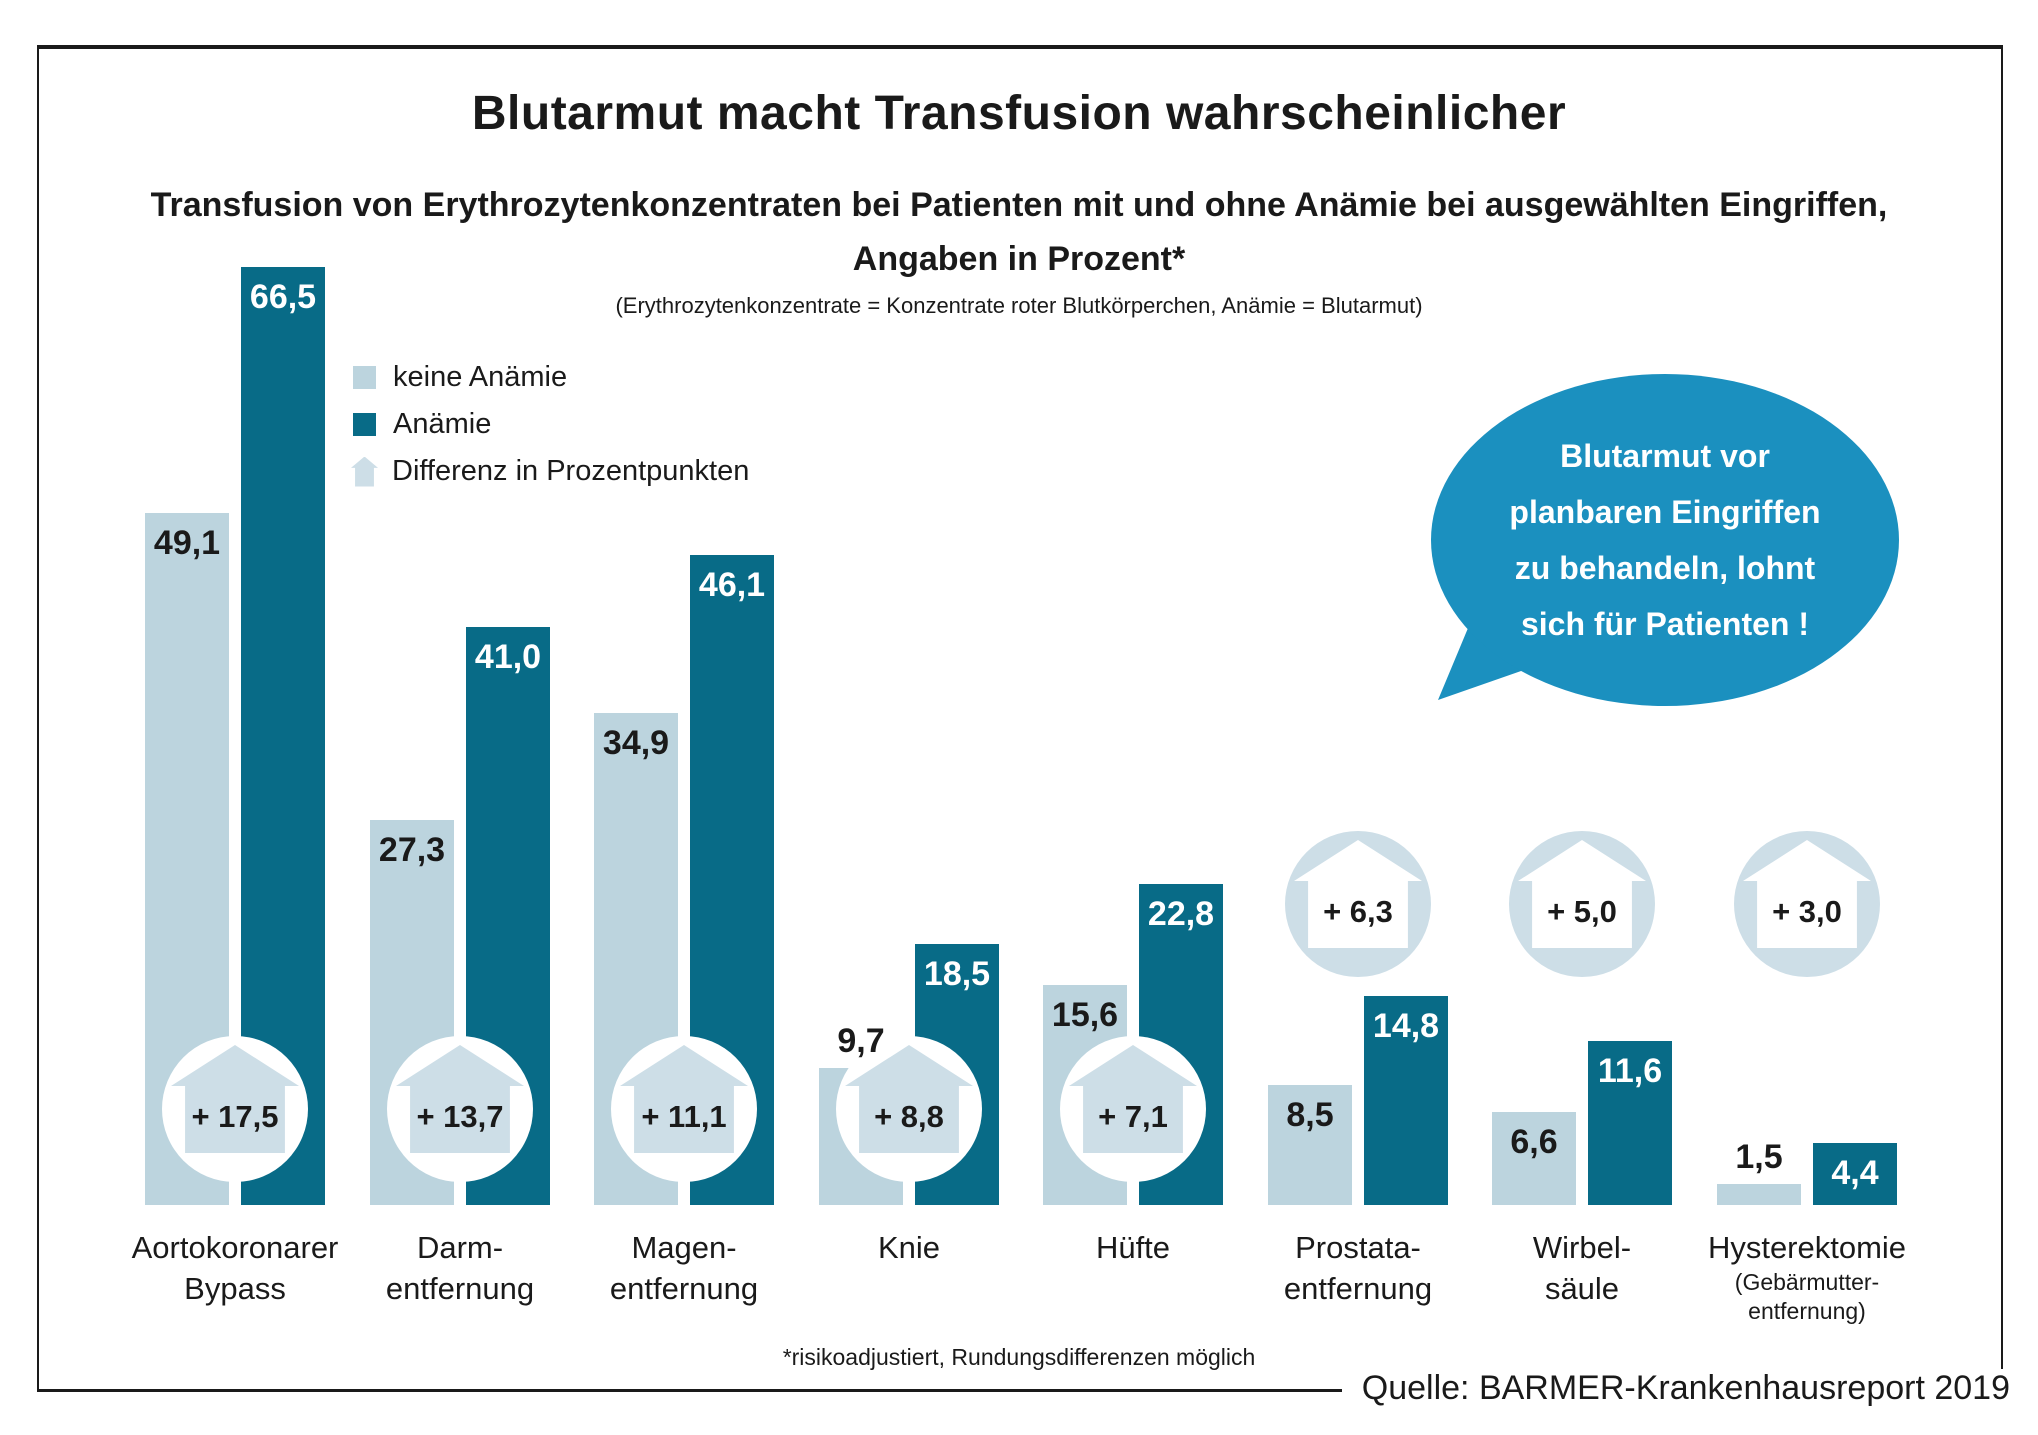 Image resolution: width=2038 pixels, height=1435 pixels. I want to click on bar-group-2: 34,9 46,1 + 11,1 Magen-entfernung, so click(684, 653).